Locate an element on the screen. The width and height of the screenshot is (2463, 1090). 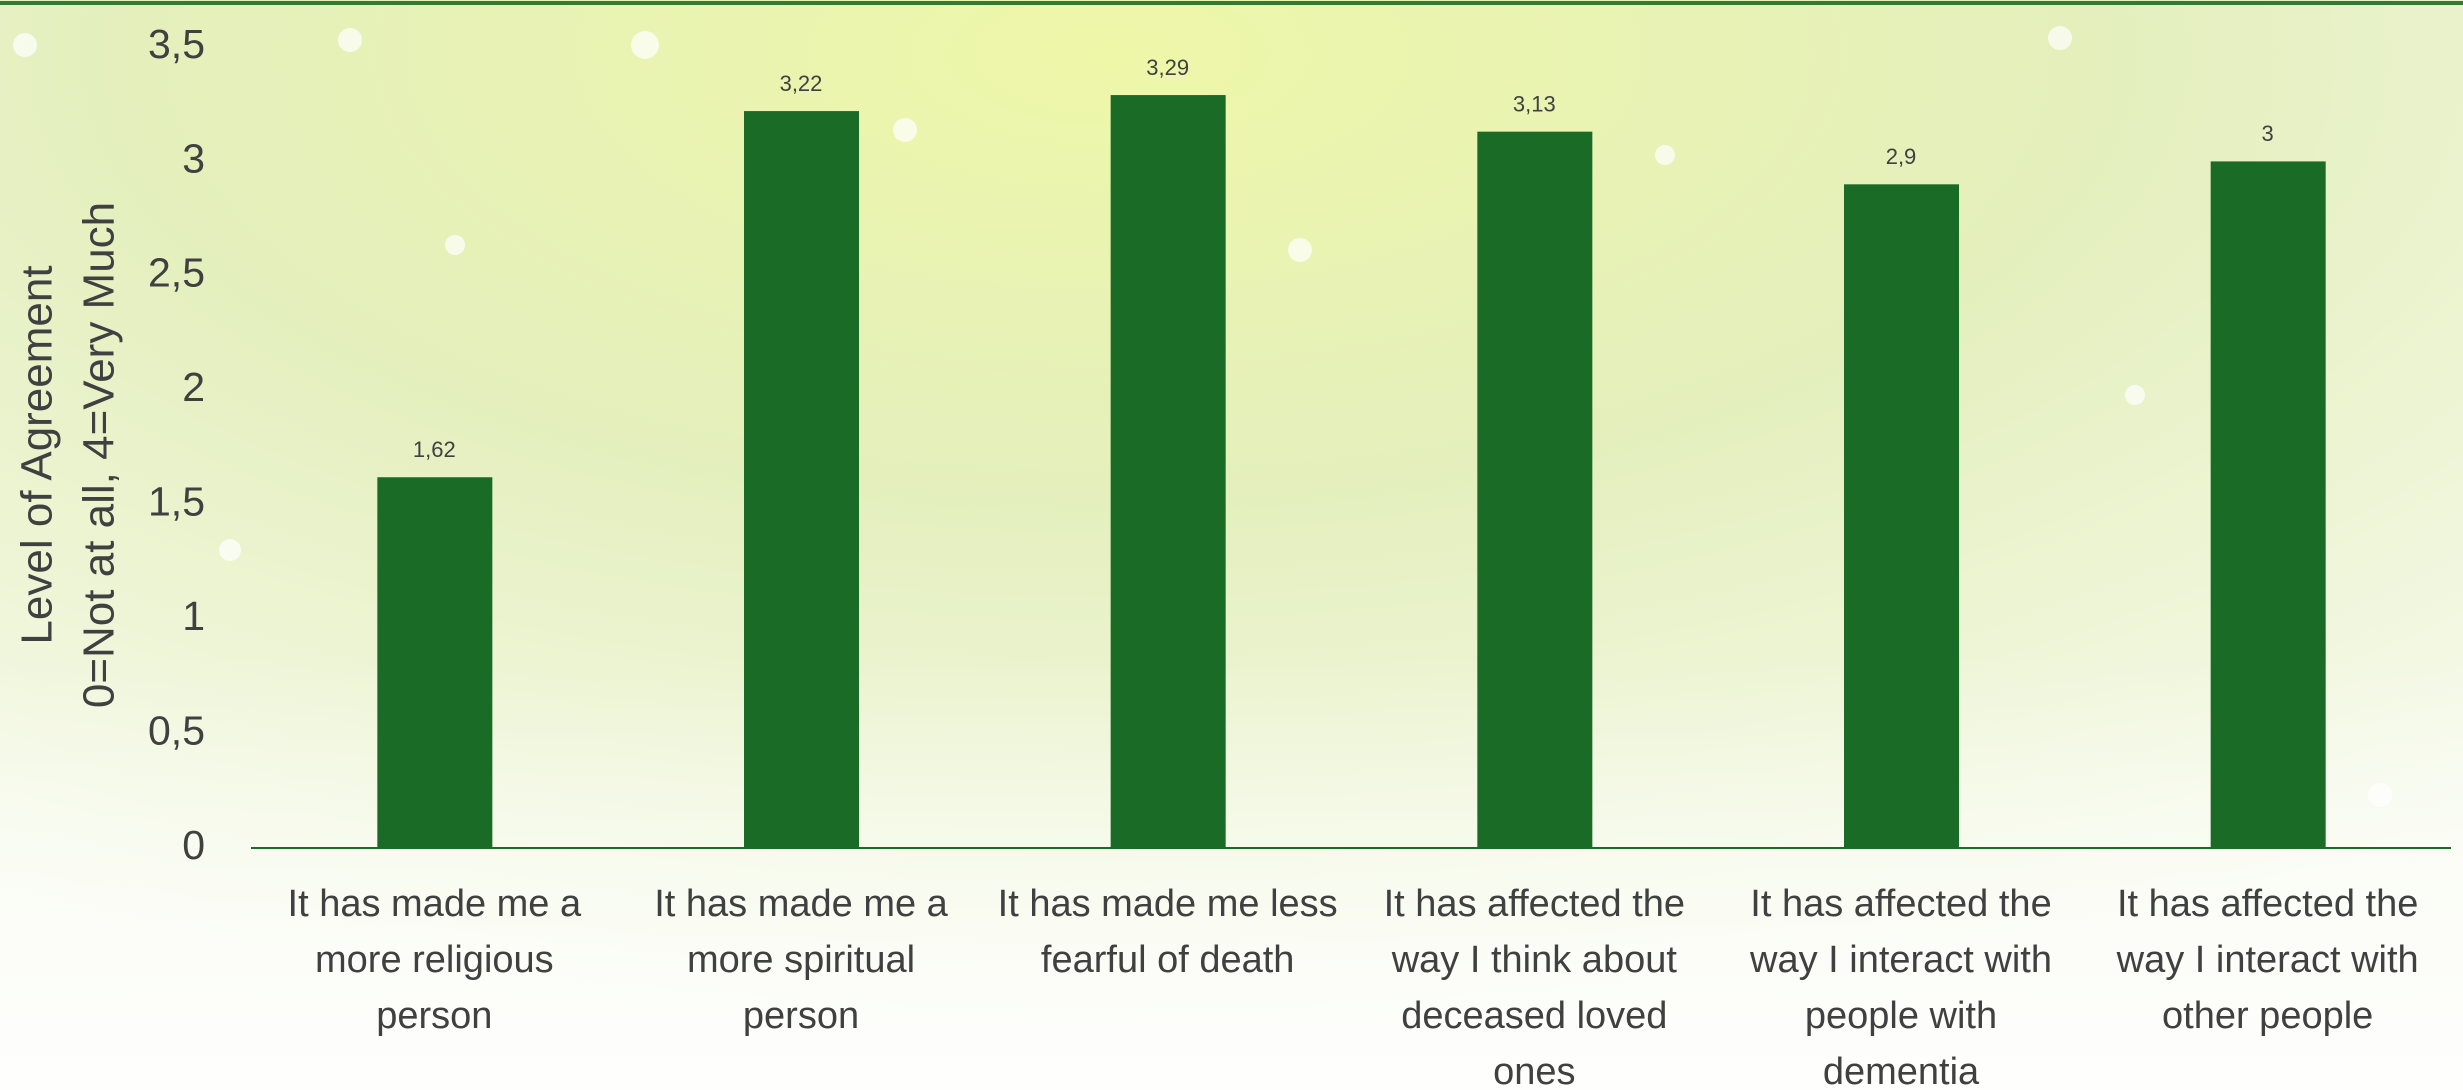
x-tick-line: more religious is located at coordinates (434, 960).